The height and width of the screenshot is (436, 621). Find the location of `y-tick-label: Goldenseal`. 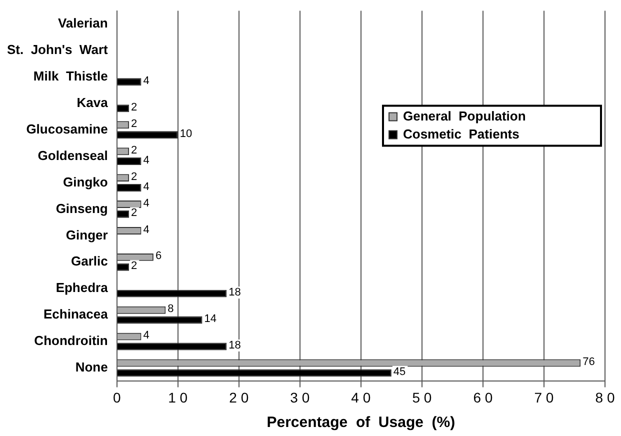

y-tick-label: Goldenseal is located at coordinates (73, 155).